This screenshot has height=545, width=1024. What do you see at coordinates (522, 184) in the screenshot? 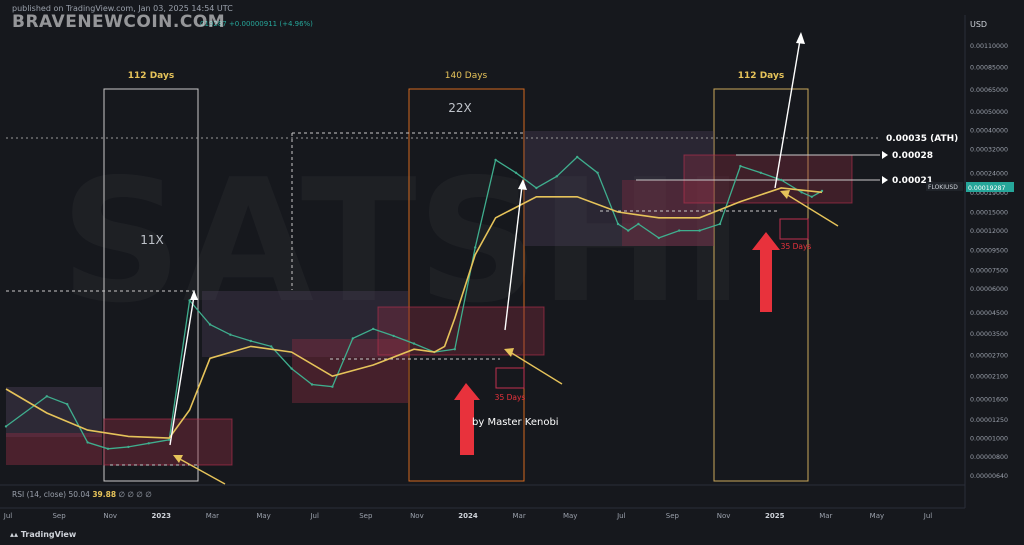
I see `arrowhead-2-icon` at bounding box center [522, 184].